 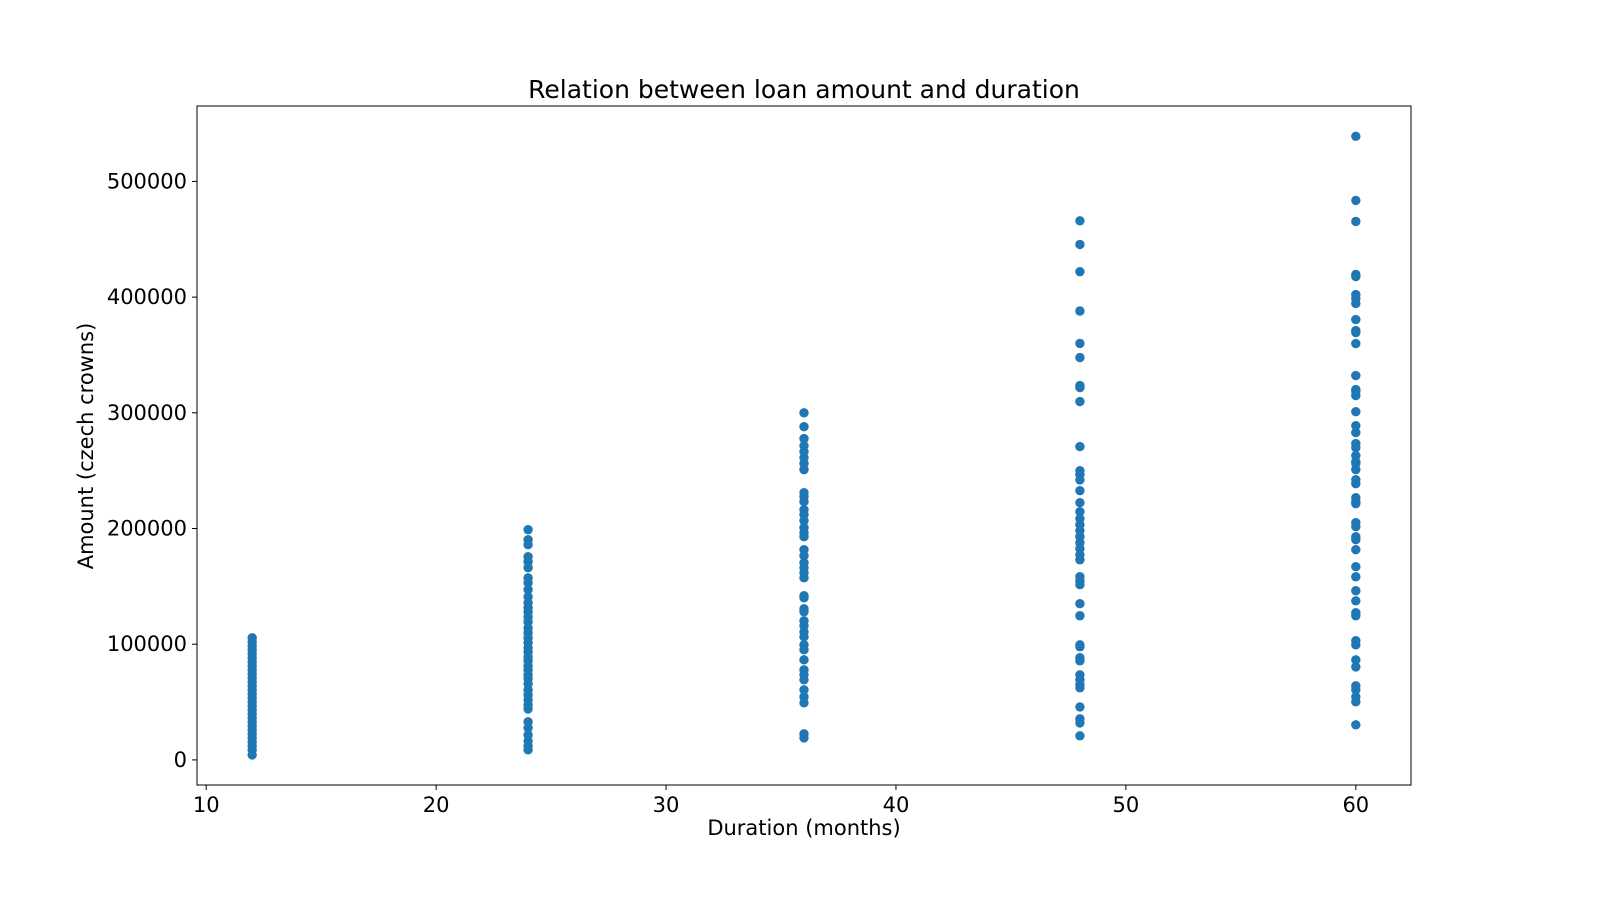 I want to click on x-tick-label: 30, so click(x=666, y=805).